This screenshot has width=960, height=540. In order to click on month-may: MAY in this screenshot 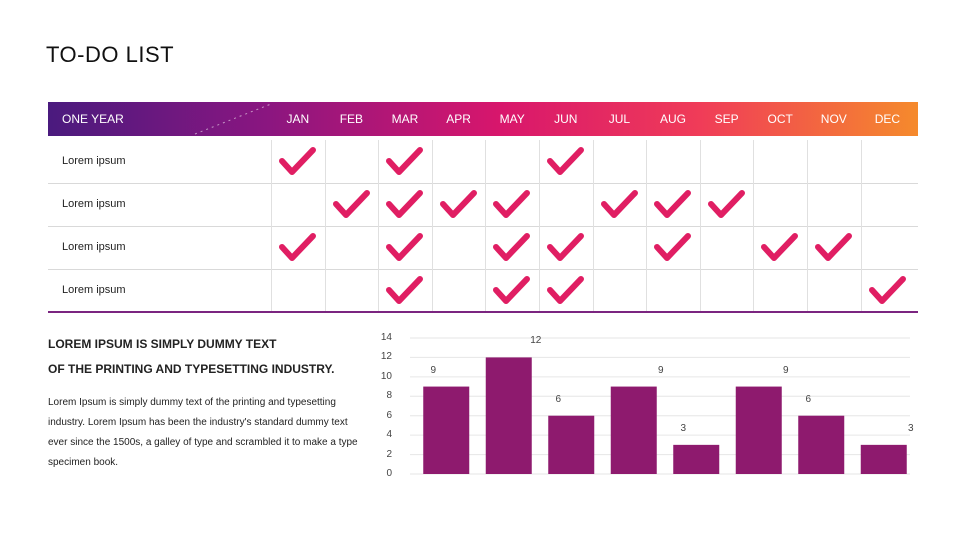, I will do `click(512, 119)`.